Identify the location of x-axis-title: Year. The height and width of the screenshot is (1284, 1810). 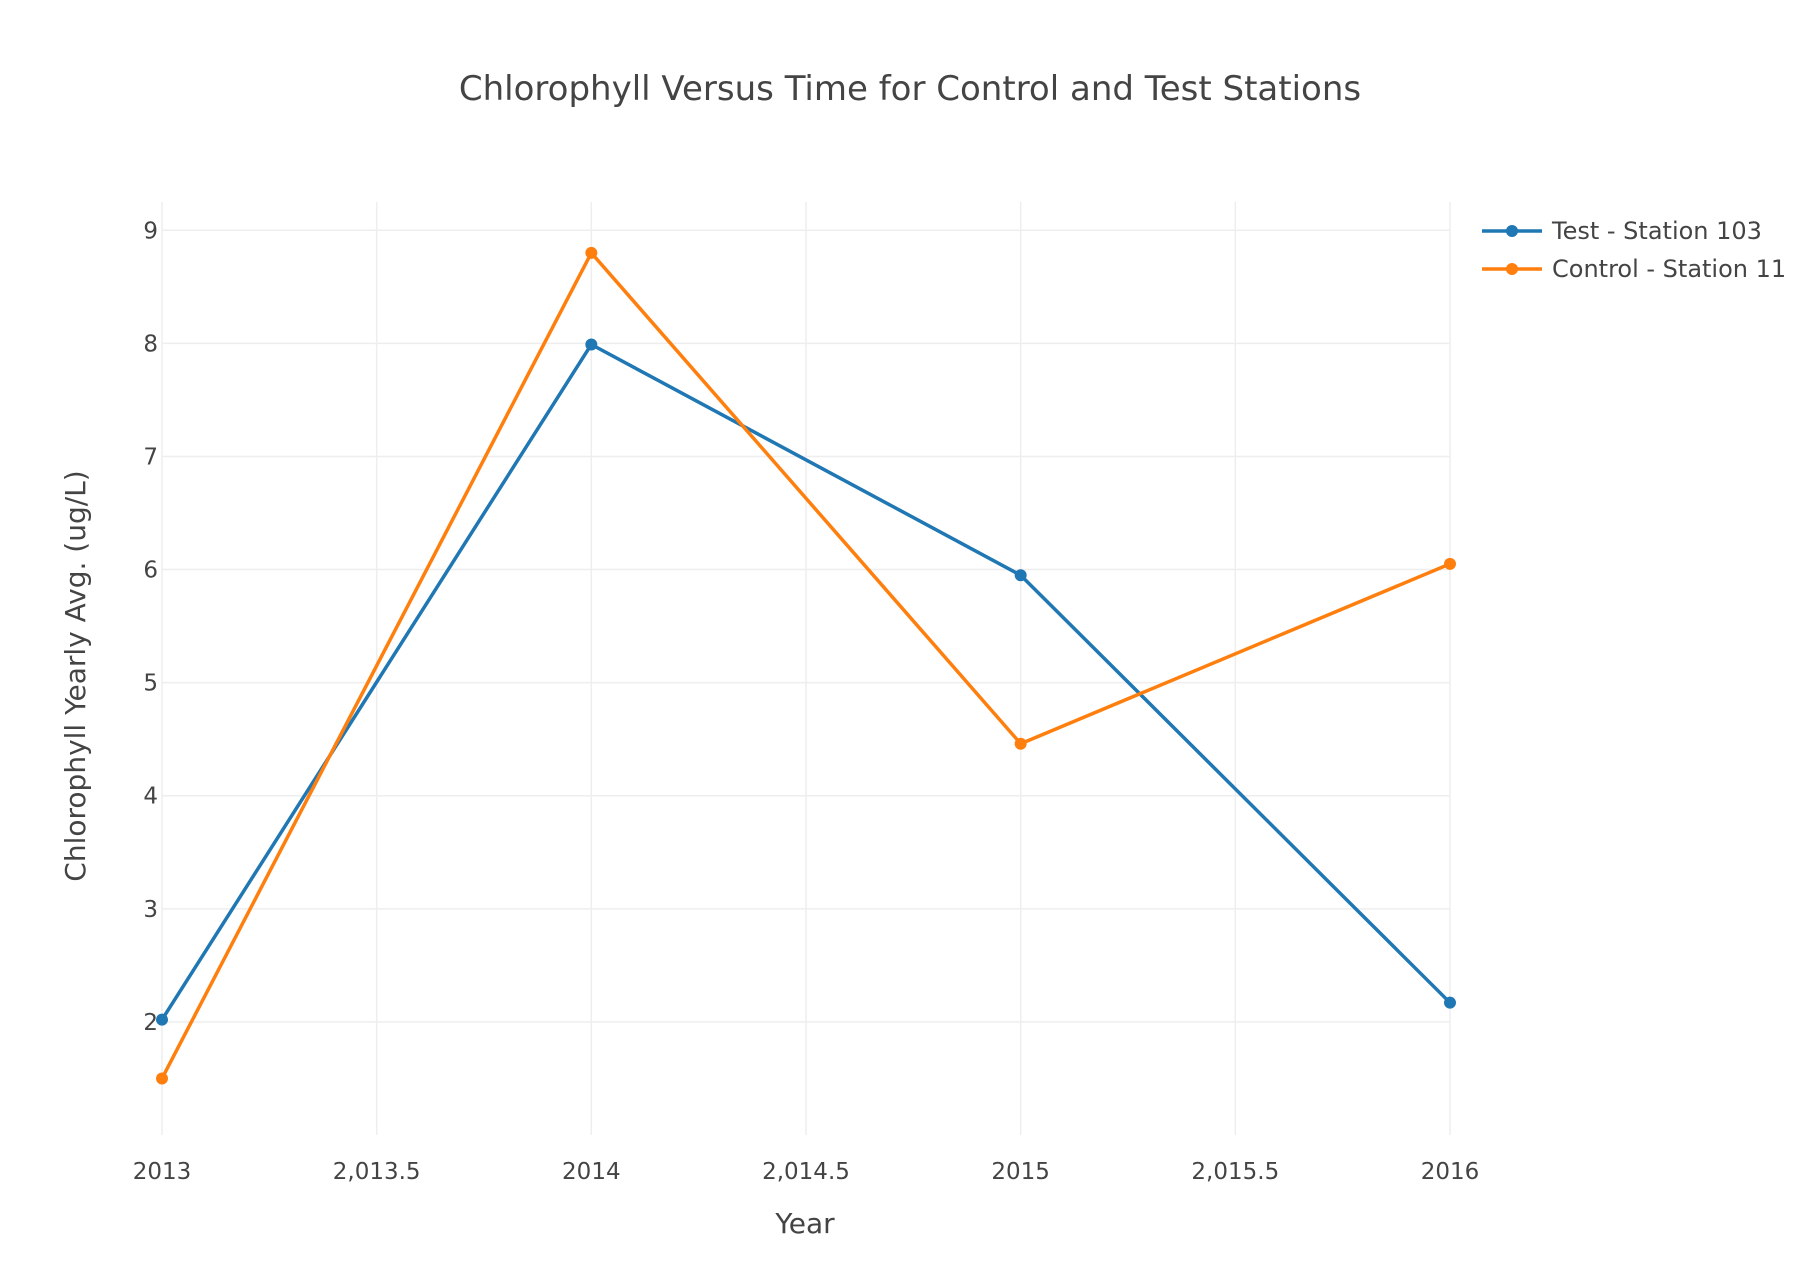
(804, 1223).